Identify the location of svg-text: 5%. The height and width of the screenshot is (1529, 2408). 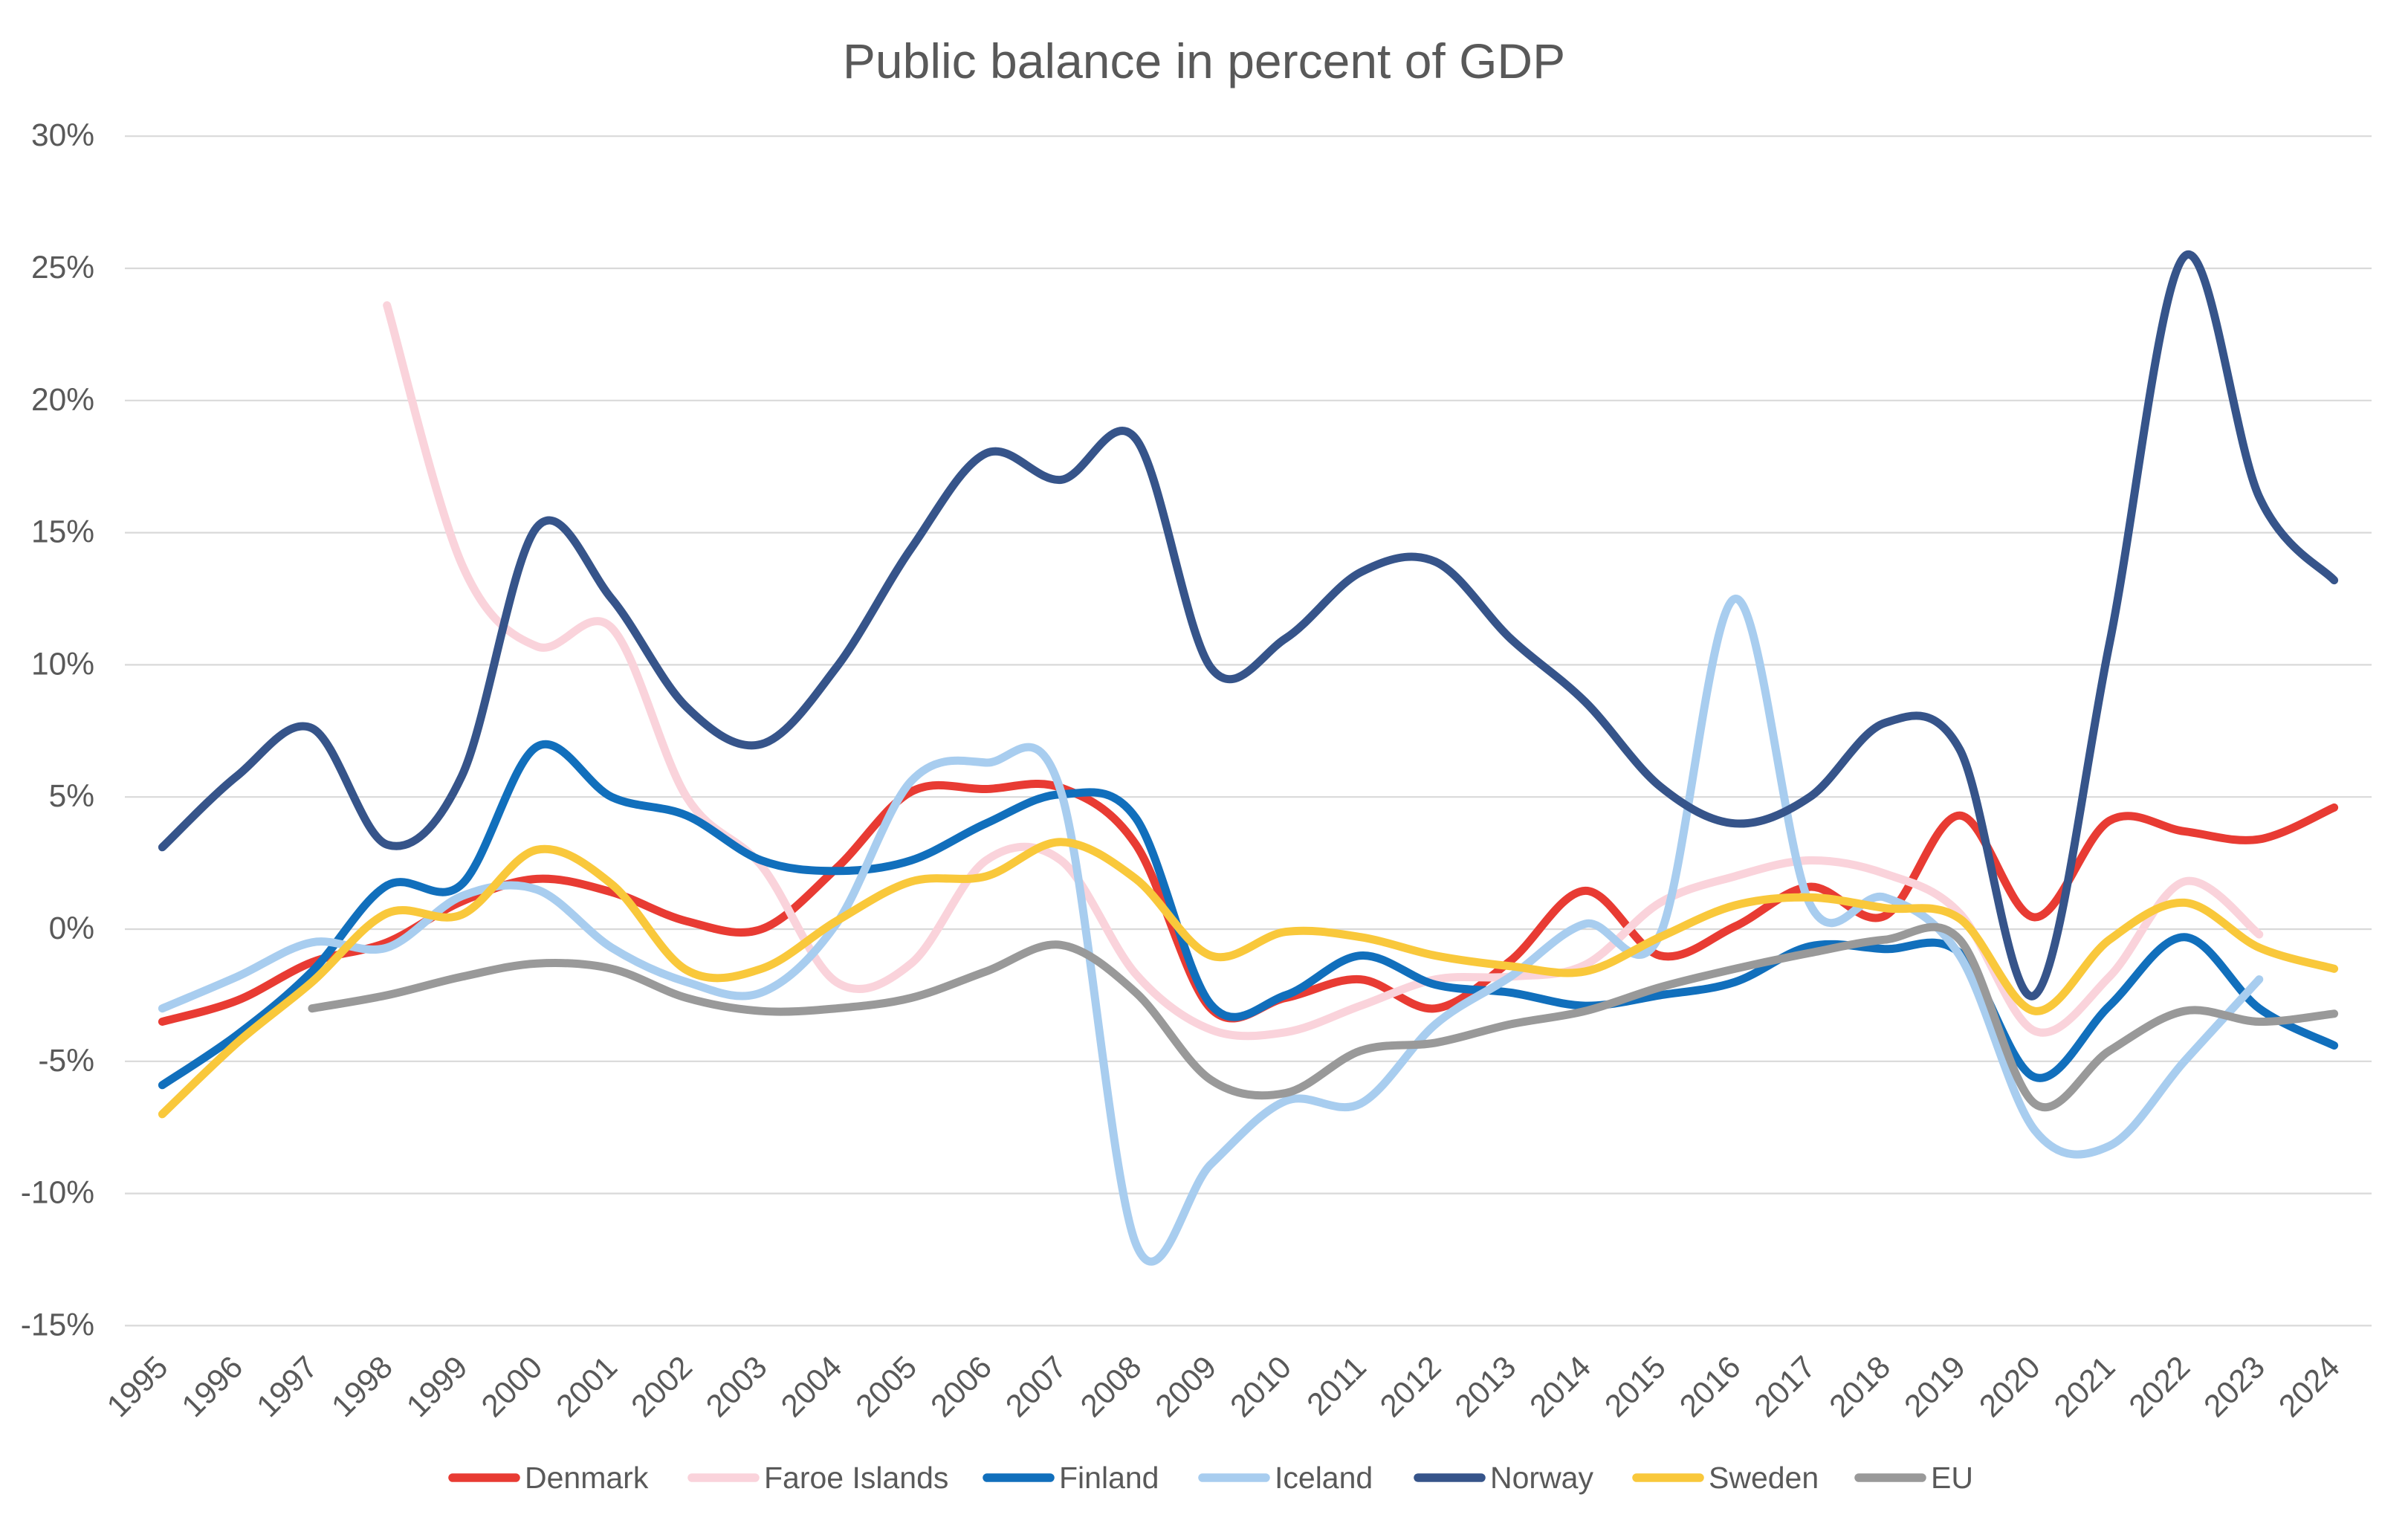
(71, 797).